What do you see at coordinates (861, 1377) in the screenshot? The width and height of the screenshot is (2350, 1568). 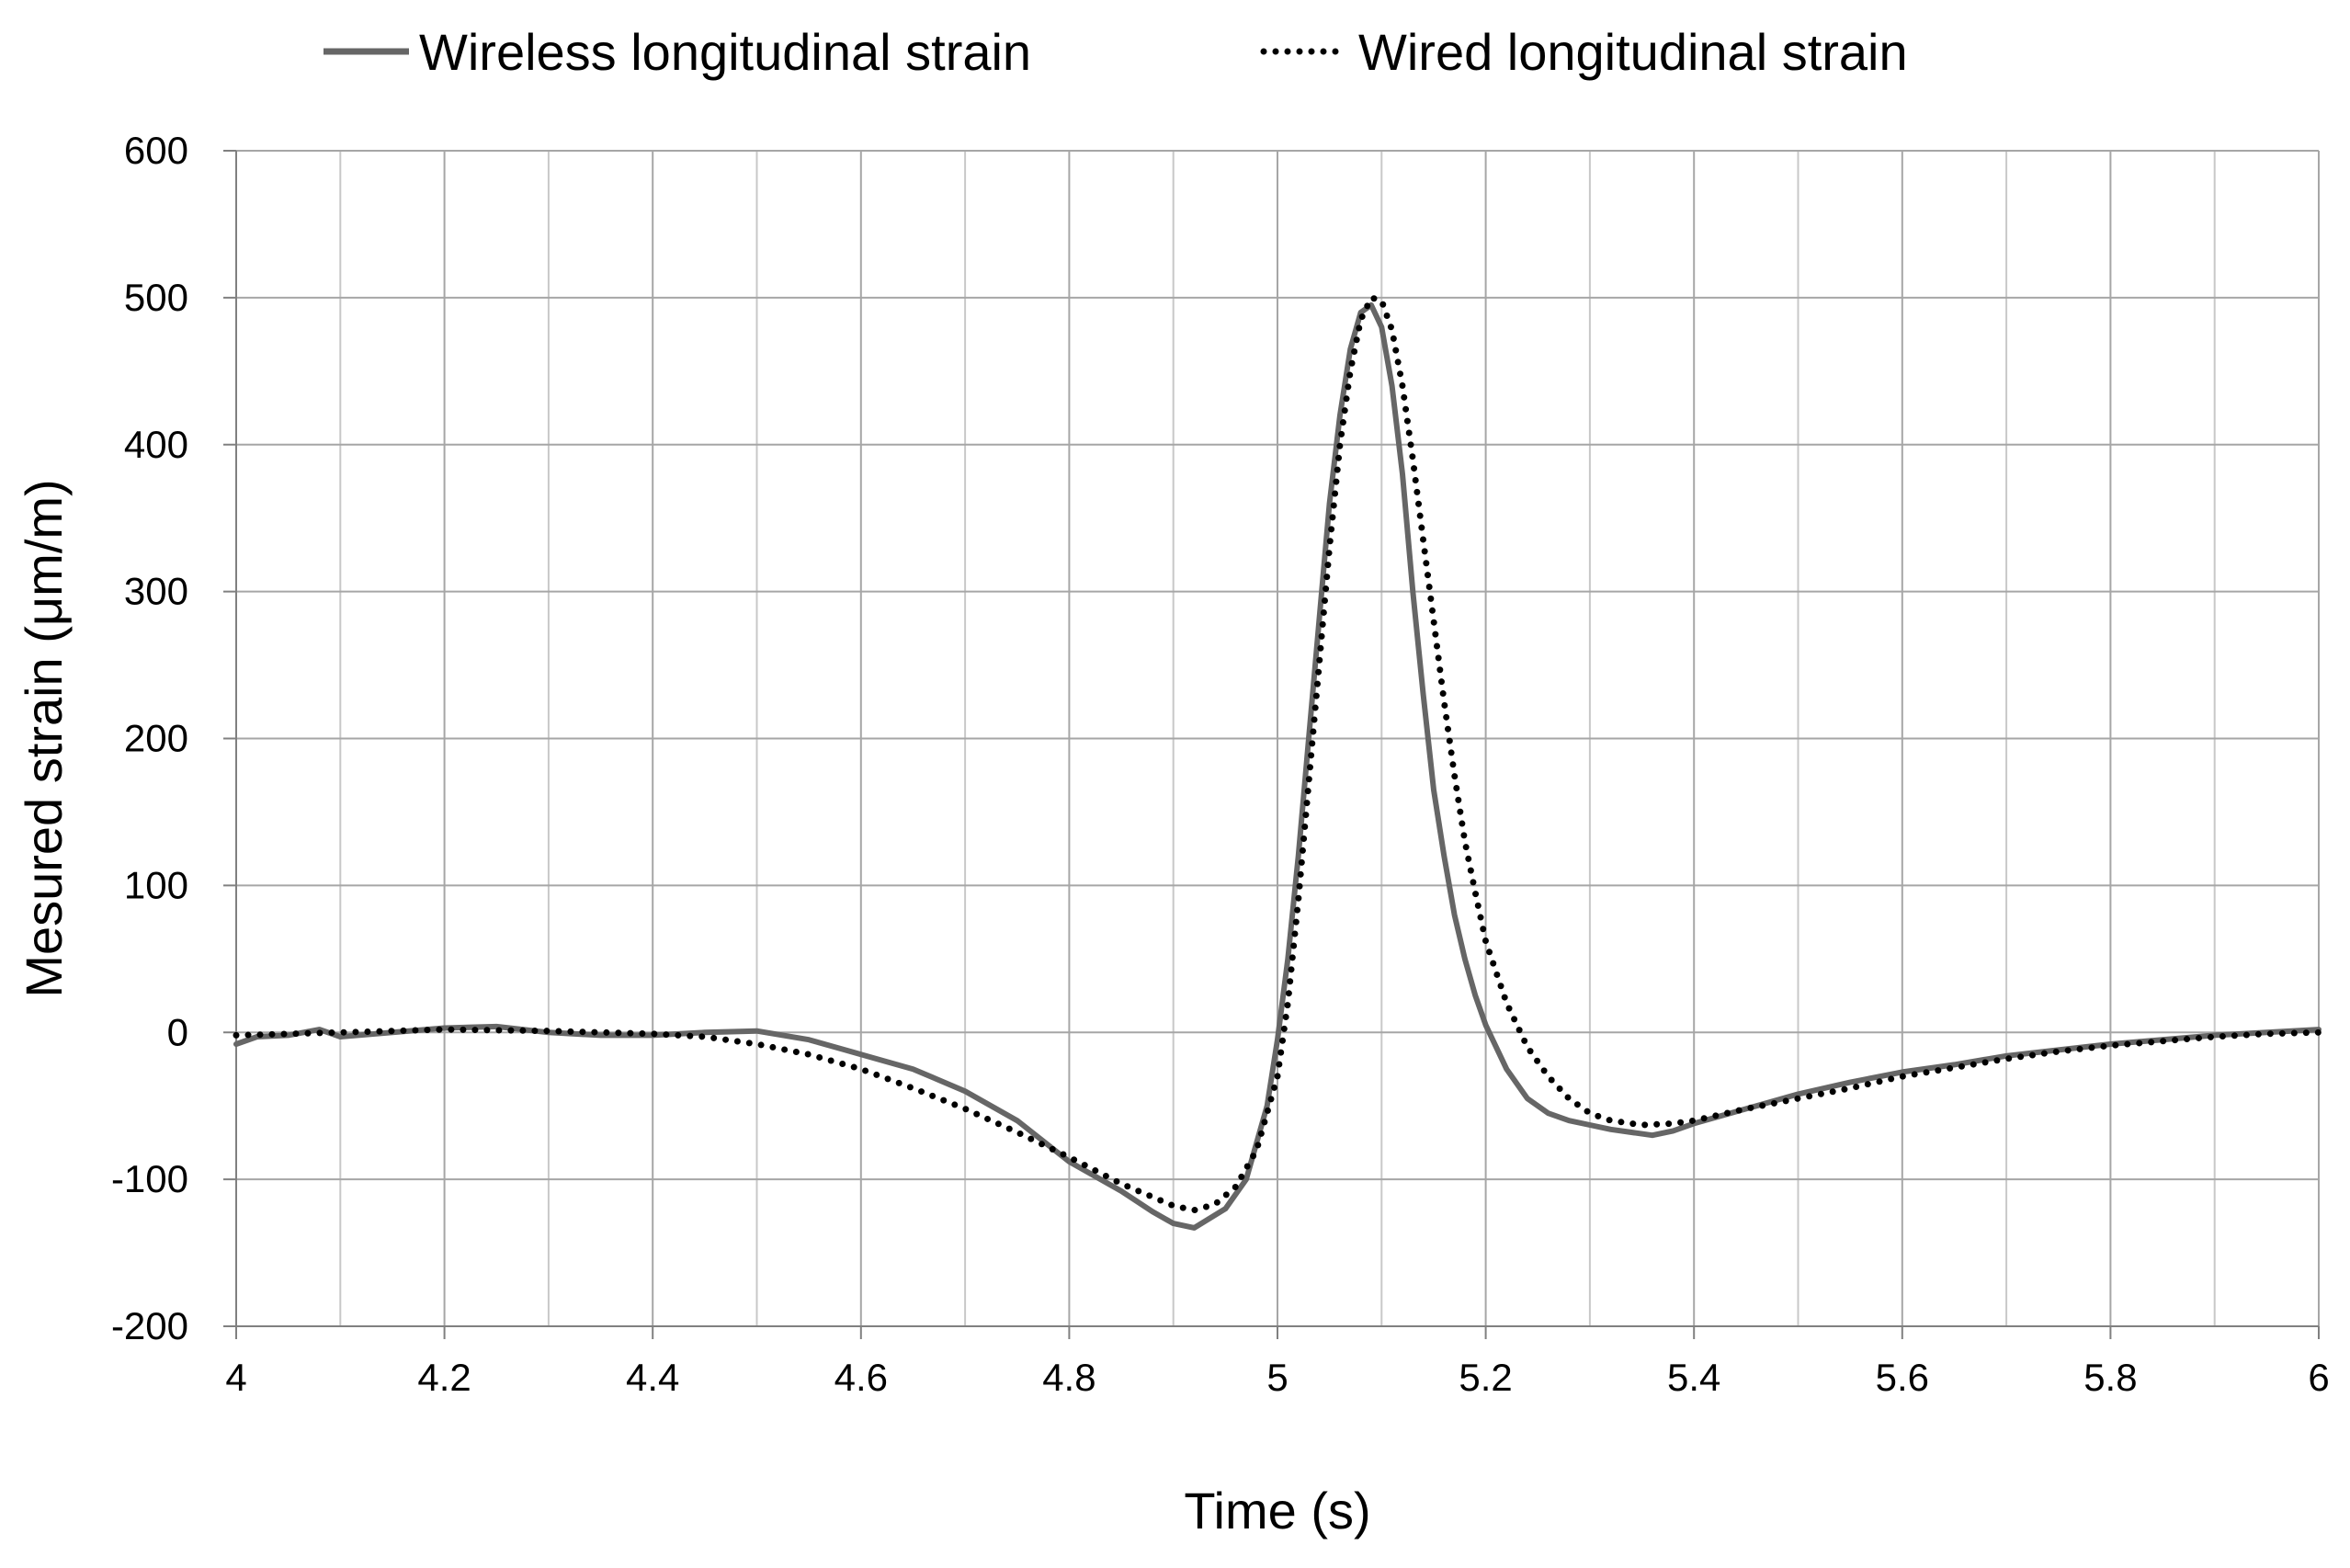 I see `x-tick-label: 4.6` at bounding box center [861, 1377].